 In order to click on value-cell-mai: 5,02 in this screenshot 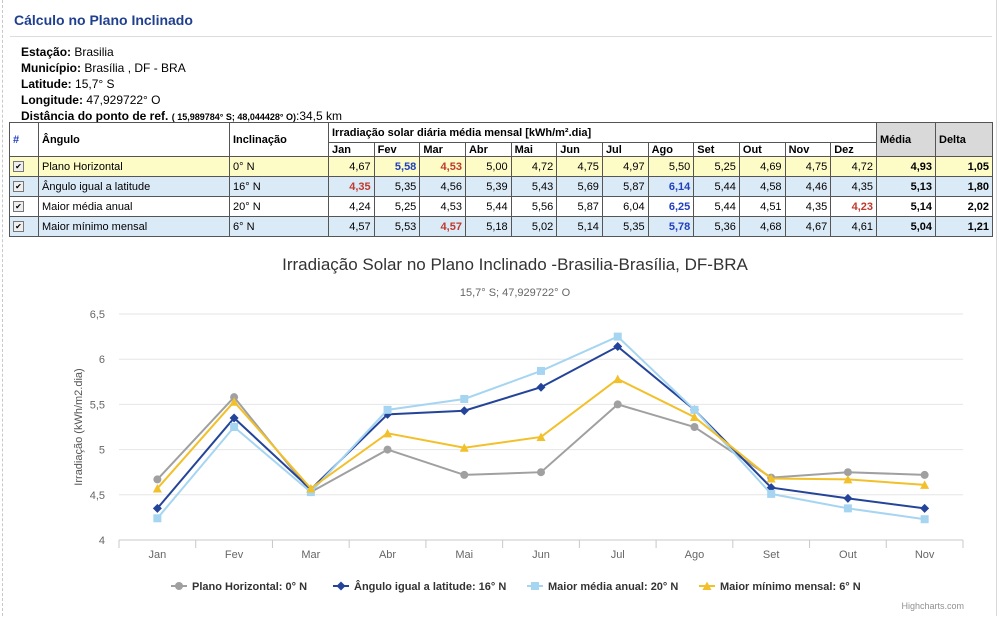, I will do `click(534, 226)`.